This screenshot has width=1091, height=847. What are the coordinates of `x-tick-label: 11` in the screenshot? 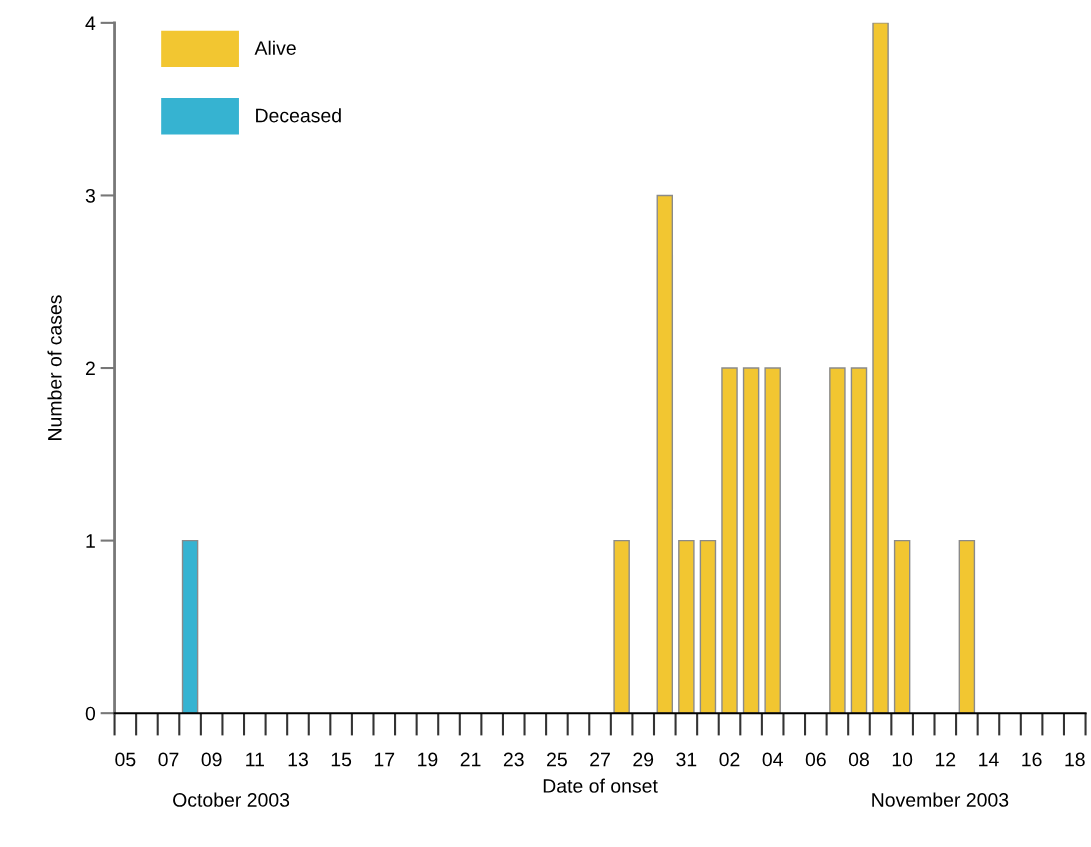 It's located at (255, 759).